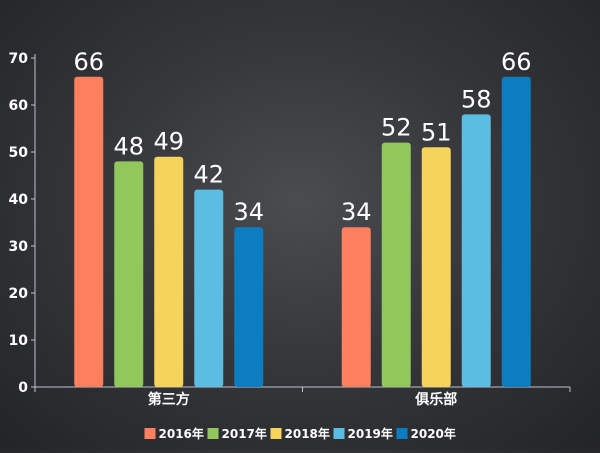 The width and height of the screenshot is (600, 453). What do you see at coordinates (307, 433) in the screenshot?
I see `legend-label: 2018年` at bounding box center [307, 433].